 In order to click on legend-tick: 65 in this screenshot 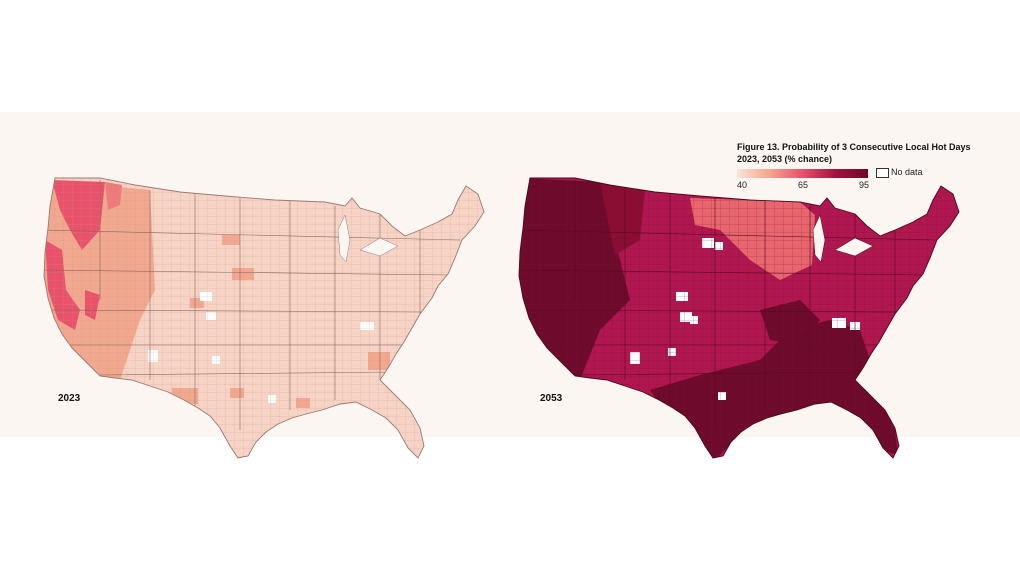, I will do `click(803, 185)`.